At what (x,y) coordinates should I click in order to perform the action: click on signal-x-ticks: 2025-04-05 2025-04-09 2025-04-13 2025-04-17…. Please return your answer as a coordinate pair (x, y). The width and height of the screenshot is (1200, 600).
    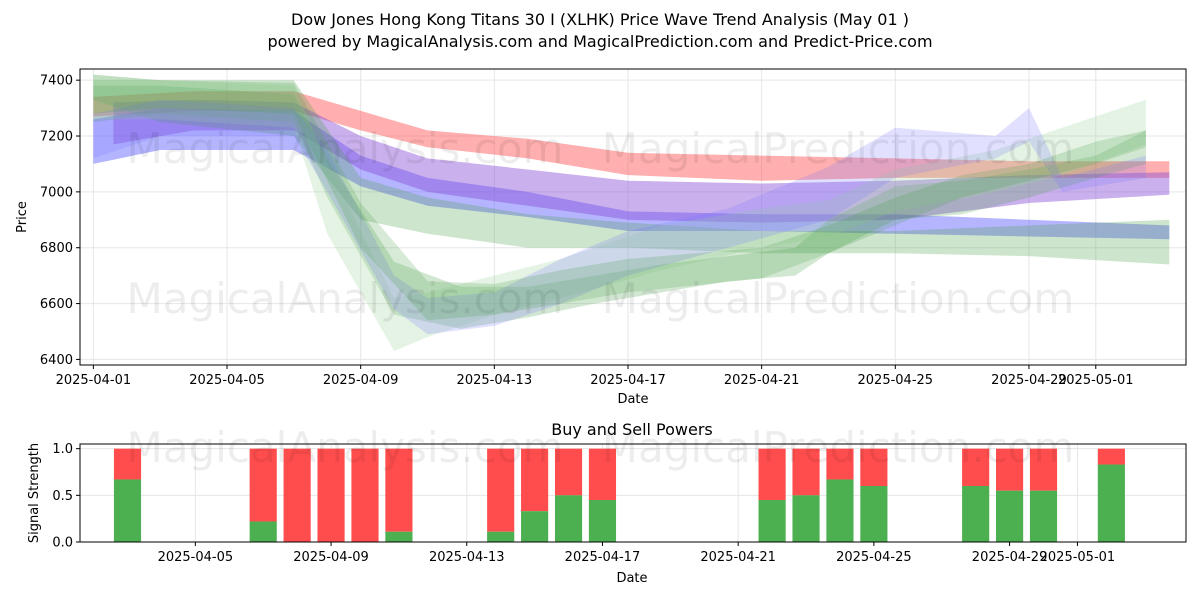
    Looking at the image, I should click on (637, 553).